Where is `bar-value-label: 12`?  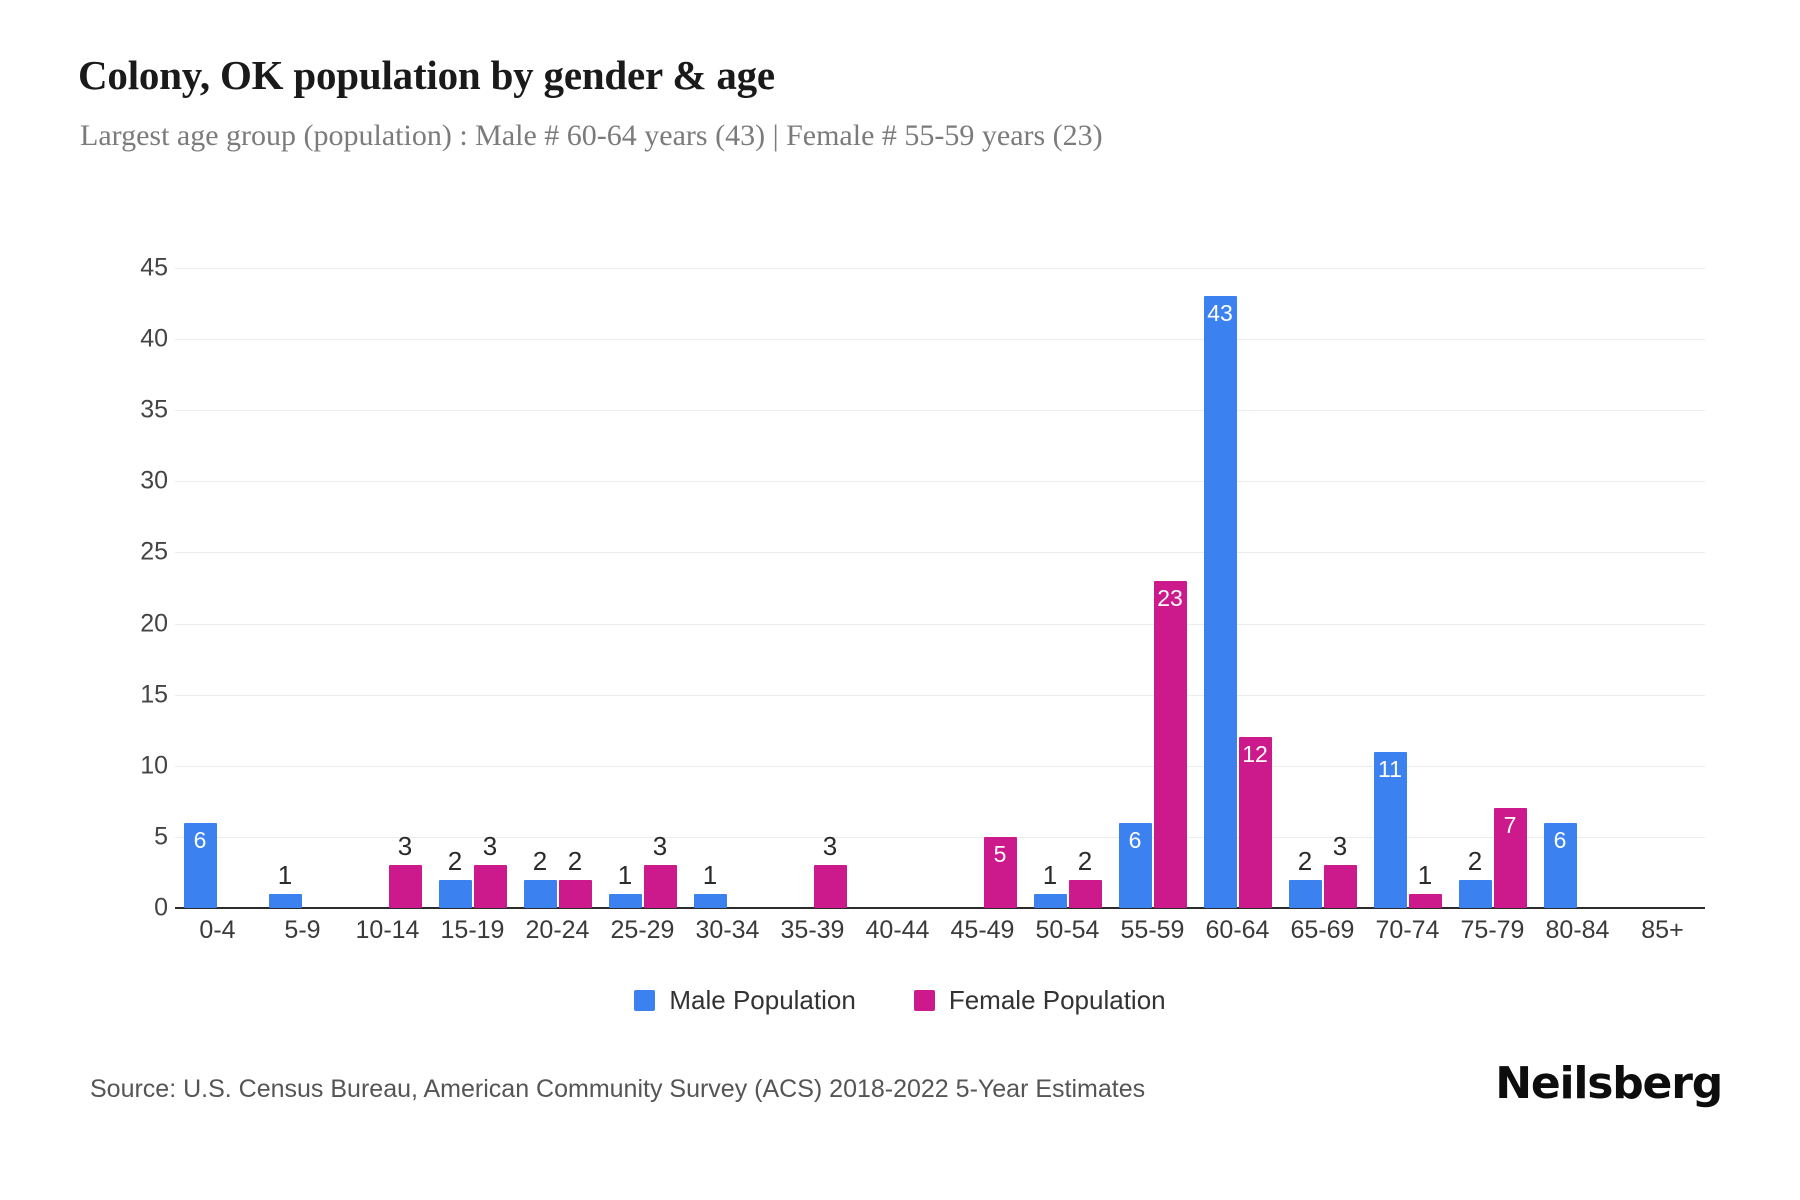 bar-value-label: 12 is located at coordinates (1255, 754).